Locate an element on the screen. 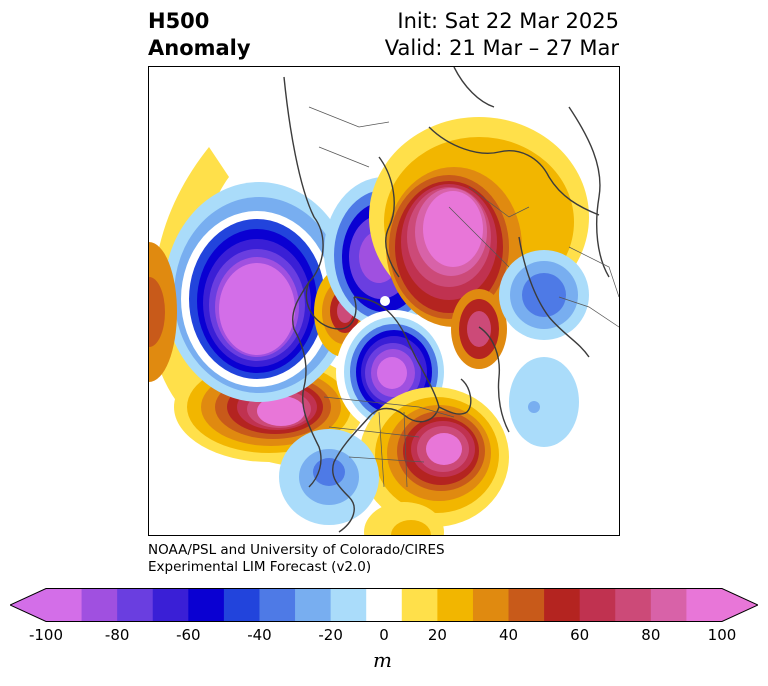  colorbar-tick-label: 0 is located at coordinates (384, 635).